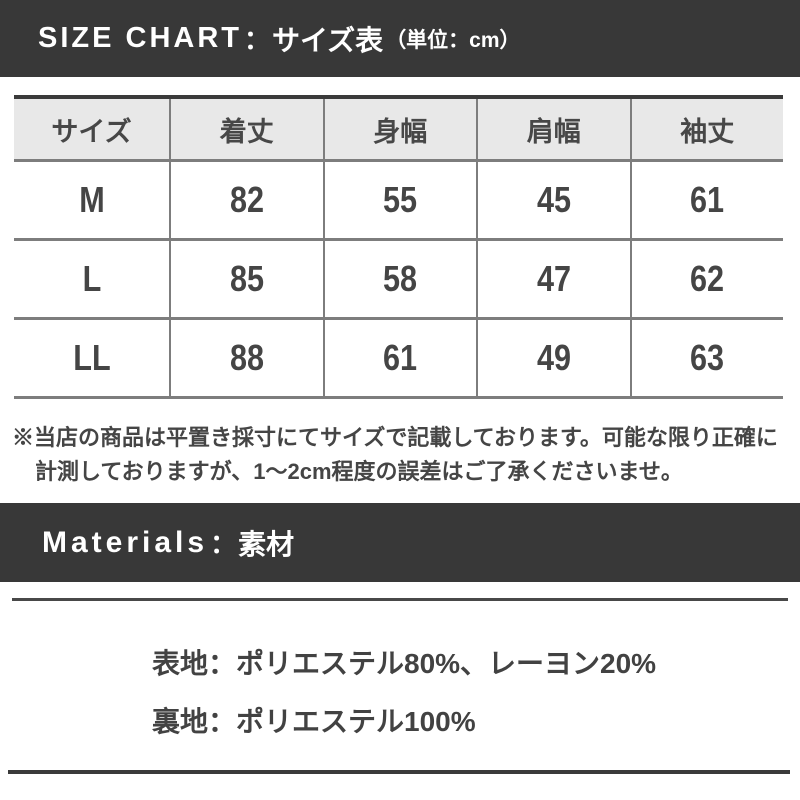  What do you see at coordinates (314, 721) in the screenshot?
I see `material-lining-fabric: 裏地：ポリエステル100%` at bounding box center [314, 721].